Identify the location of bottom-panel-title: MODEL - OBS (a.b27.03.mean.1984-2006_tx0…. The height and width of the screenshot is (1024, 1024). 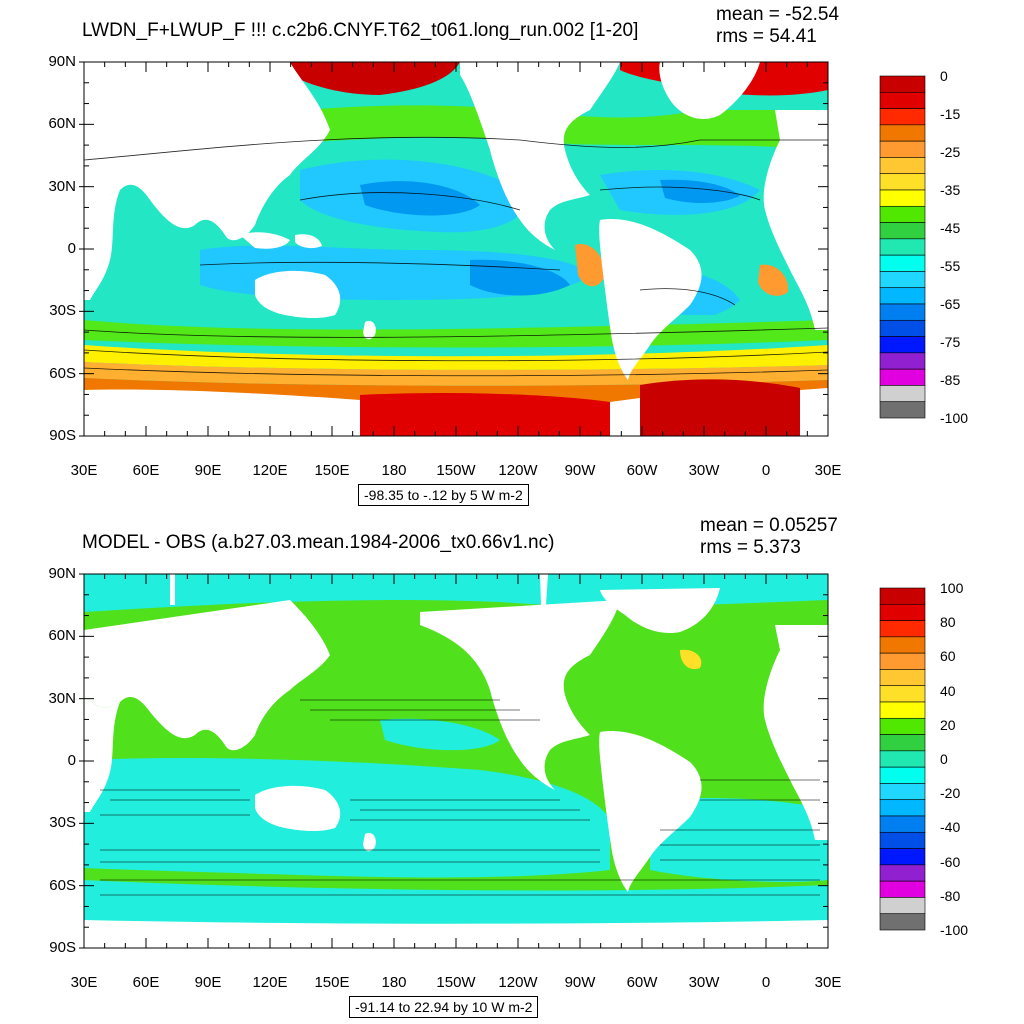
(318, 542).